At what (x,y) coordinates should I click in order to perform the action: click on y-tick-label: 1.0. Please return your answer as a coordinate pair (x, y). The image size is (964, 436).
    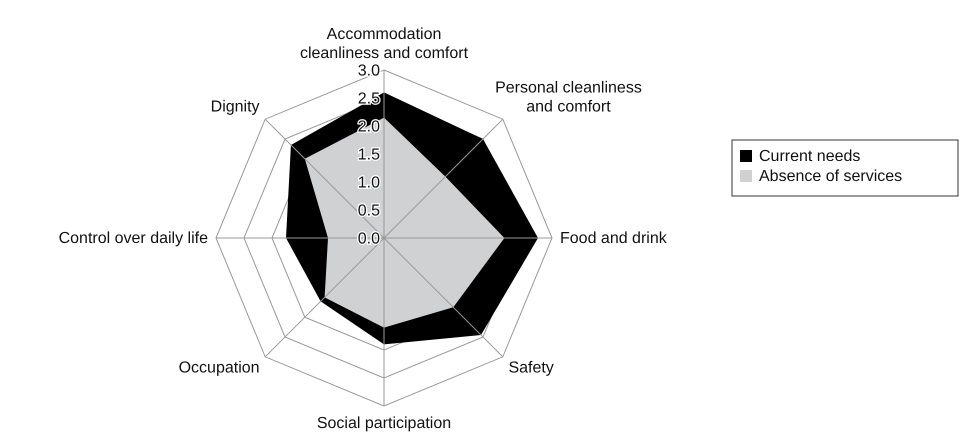
    Looking at the image, I should click on (369, 183).